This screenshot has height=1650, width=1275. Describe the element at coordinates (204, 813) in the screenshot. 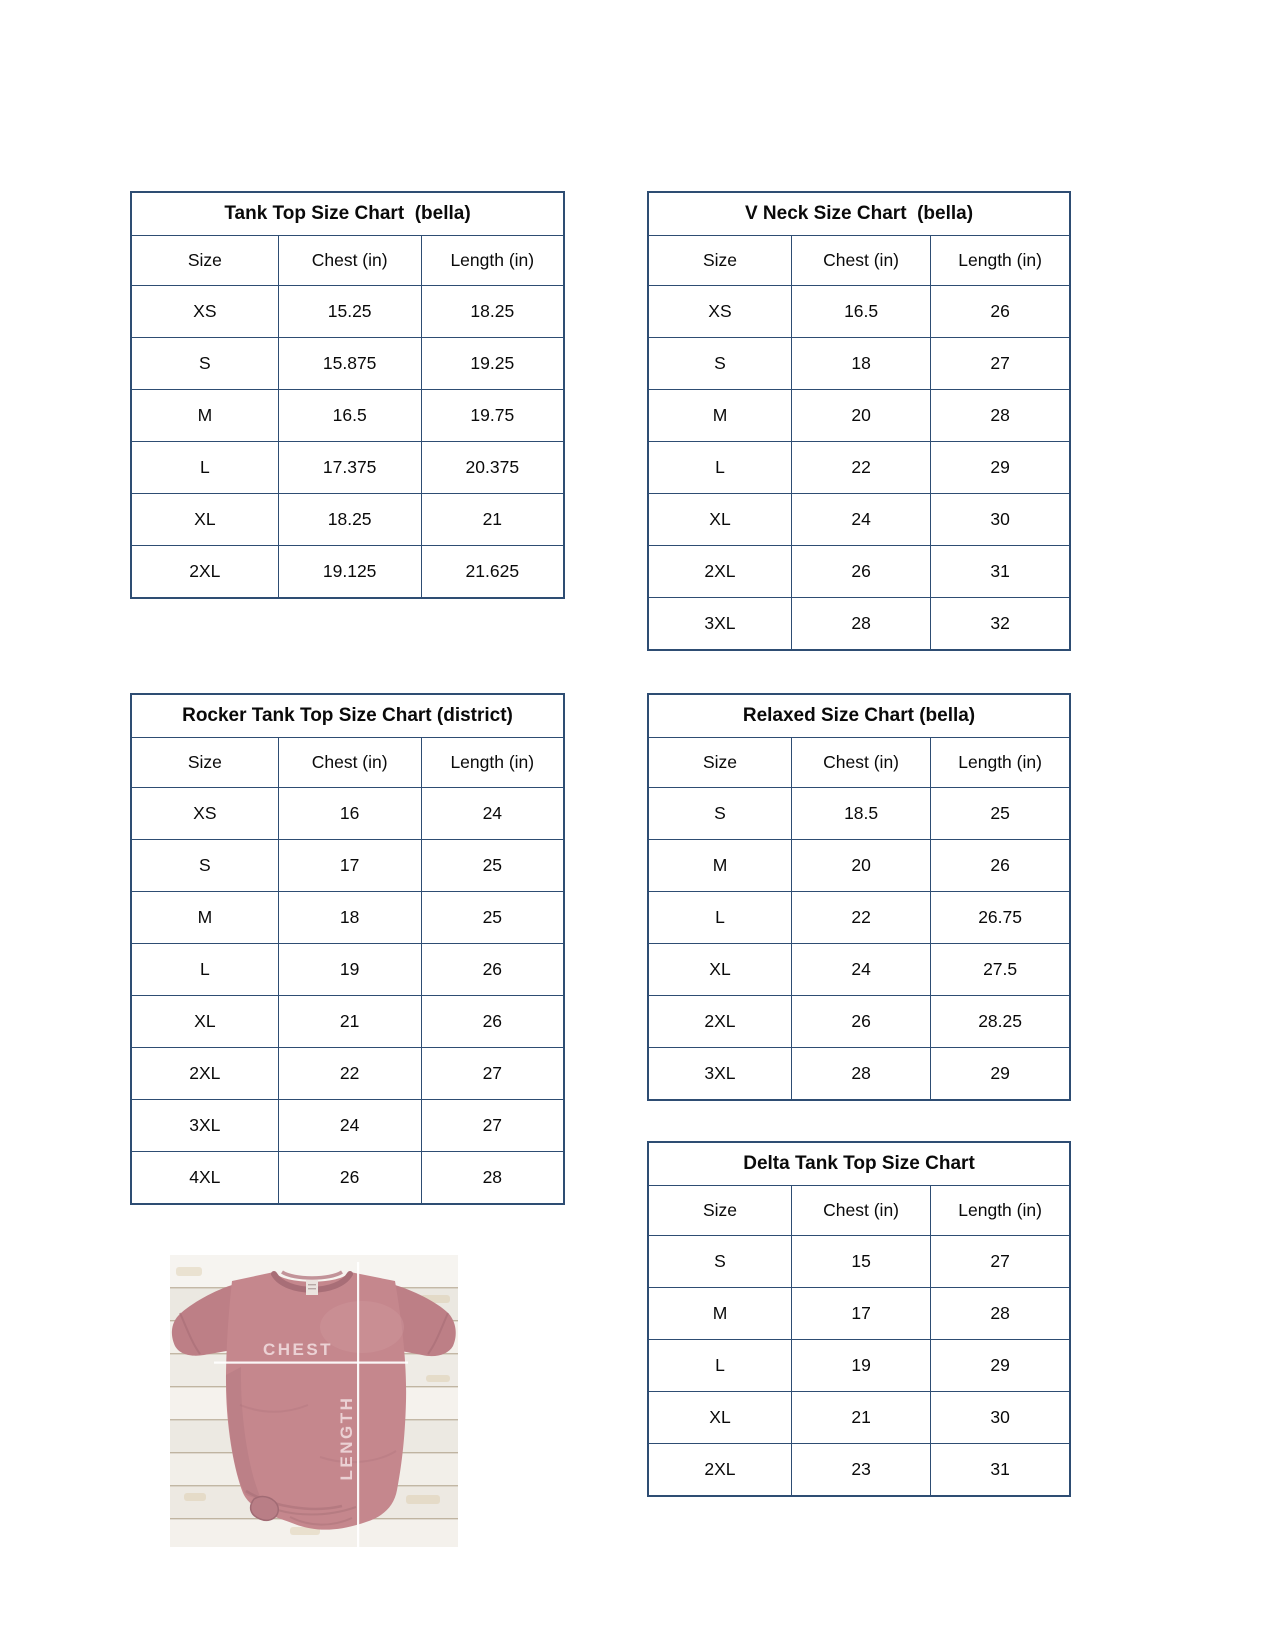

I see `size-cell: XS` at that location.